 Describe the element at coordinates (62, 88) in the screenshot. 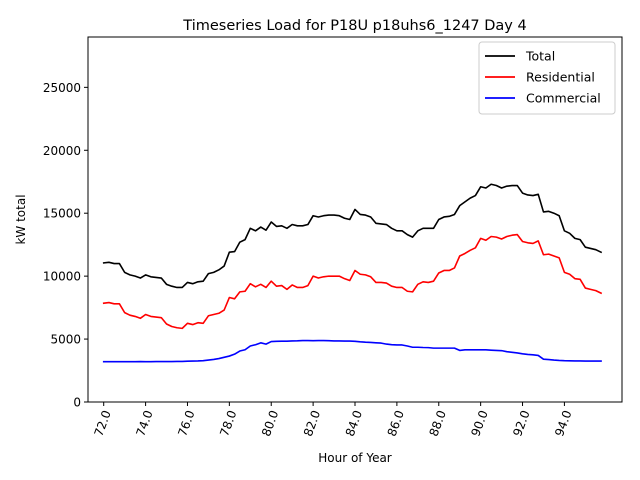

I see `y-tick-label: 25000` at that location.